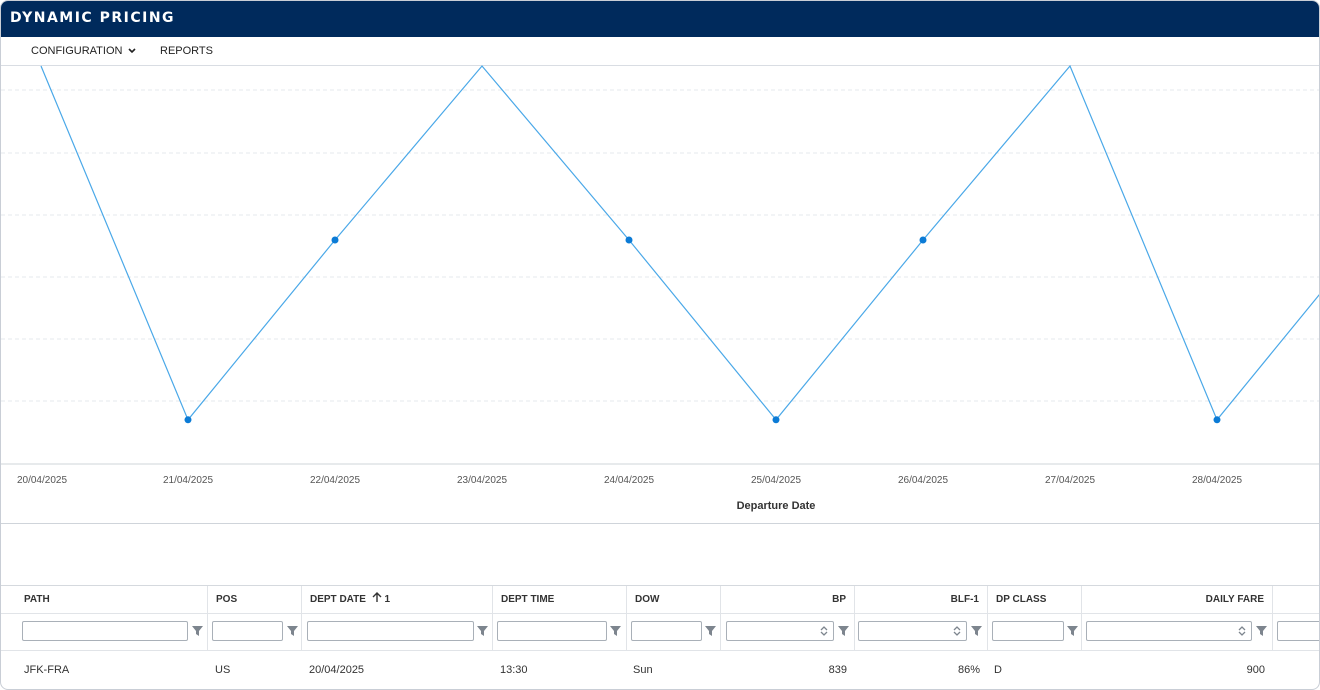 The height and width of the screenshot is (690, 1320). I want to click on header-pos: POS, so click(255, 599).